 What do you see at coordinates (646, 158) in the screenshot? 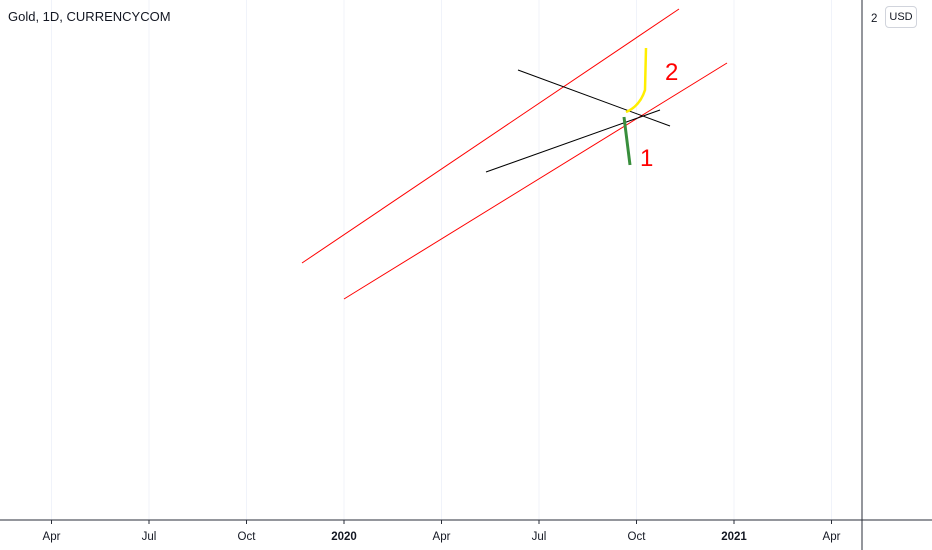
I see `annotation-label-1: 1` at bounding box center [646, 158].